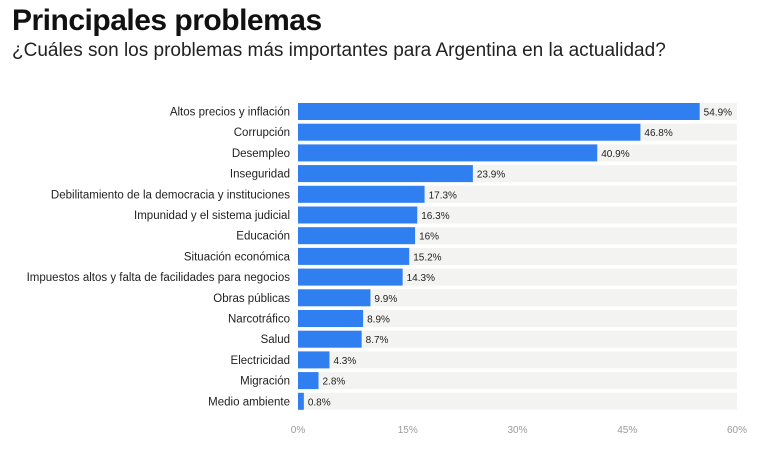 Image resolution: width=780 pixels, height=456 pixels. What do you see at coordinates (443, 195) in the screenshot?
I see `value-label: 17.3%` at bounding box center [443, 195].